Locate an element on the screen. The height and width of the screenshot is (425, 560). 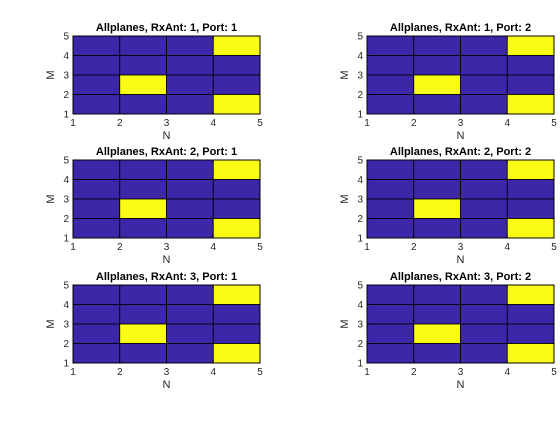
x-tick-label: 1 is located at coordinates (367, 247).